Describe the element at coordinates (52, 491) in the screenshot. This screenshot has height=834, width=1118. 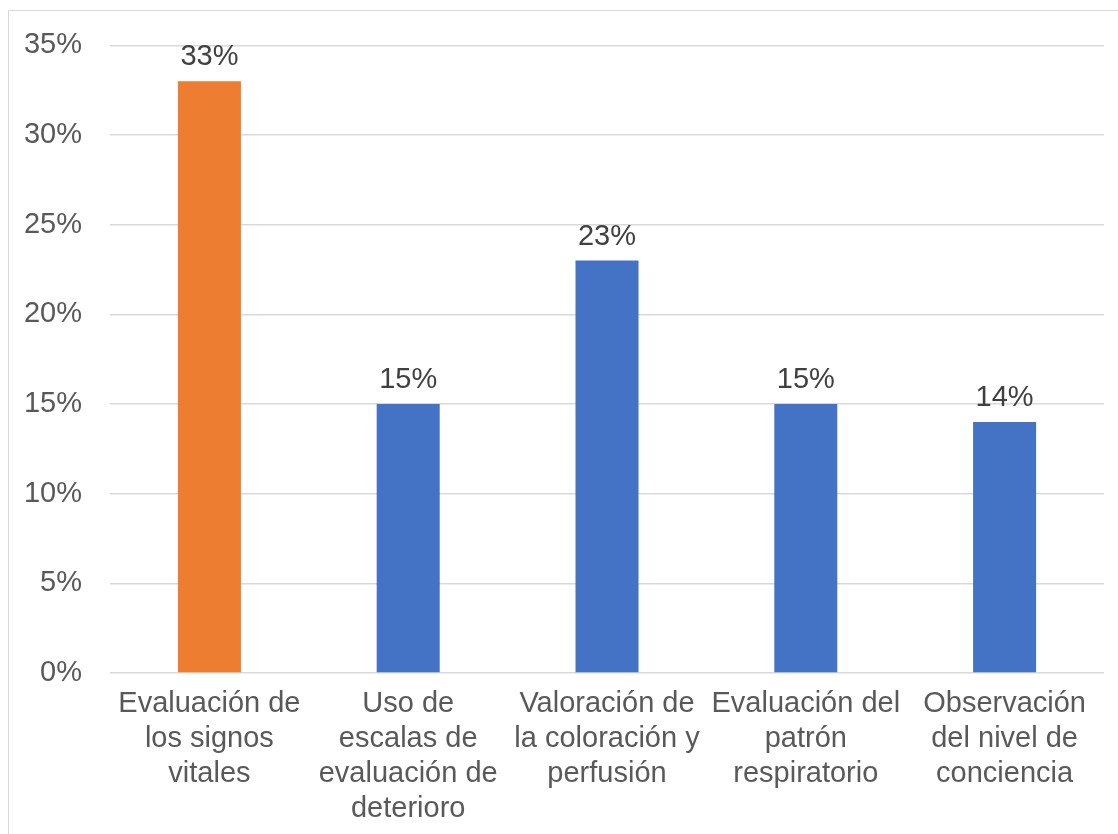
I see `y-tick-label: 10%` at that location.